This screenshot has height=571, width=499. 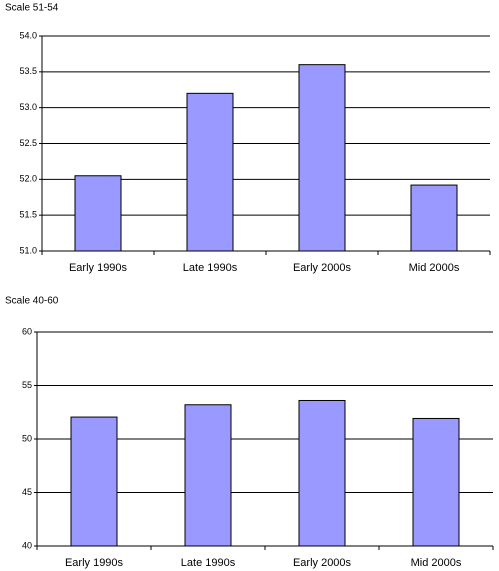 What do you see at coordinates (27, 385) in the screenshot?
I see `y-tick-label: 55` at bounding box center [27, 385].